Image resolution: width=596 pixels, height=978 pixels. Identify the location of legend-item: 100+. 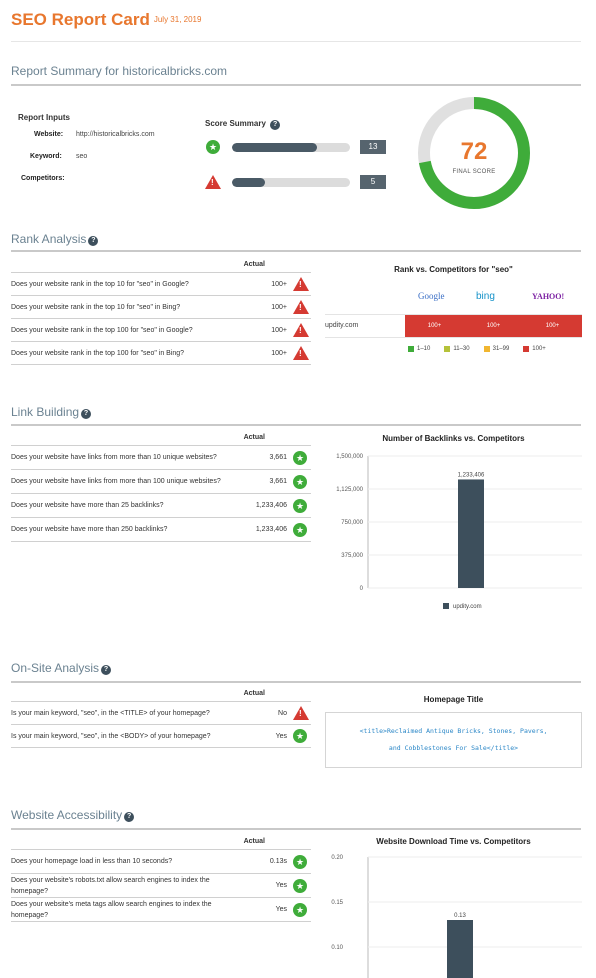
(534, 349).